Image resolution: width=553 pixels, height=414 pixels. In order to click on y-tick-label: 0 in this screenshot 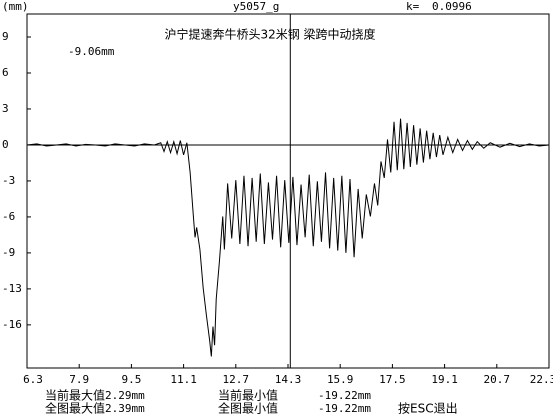, I will do `click(5, 144)`.